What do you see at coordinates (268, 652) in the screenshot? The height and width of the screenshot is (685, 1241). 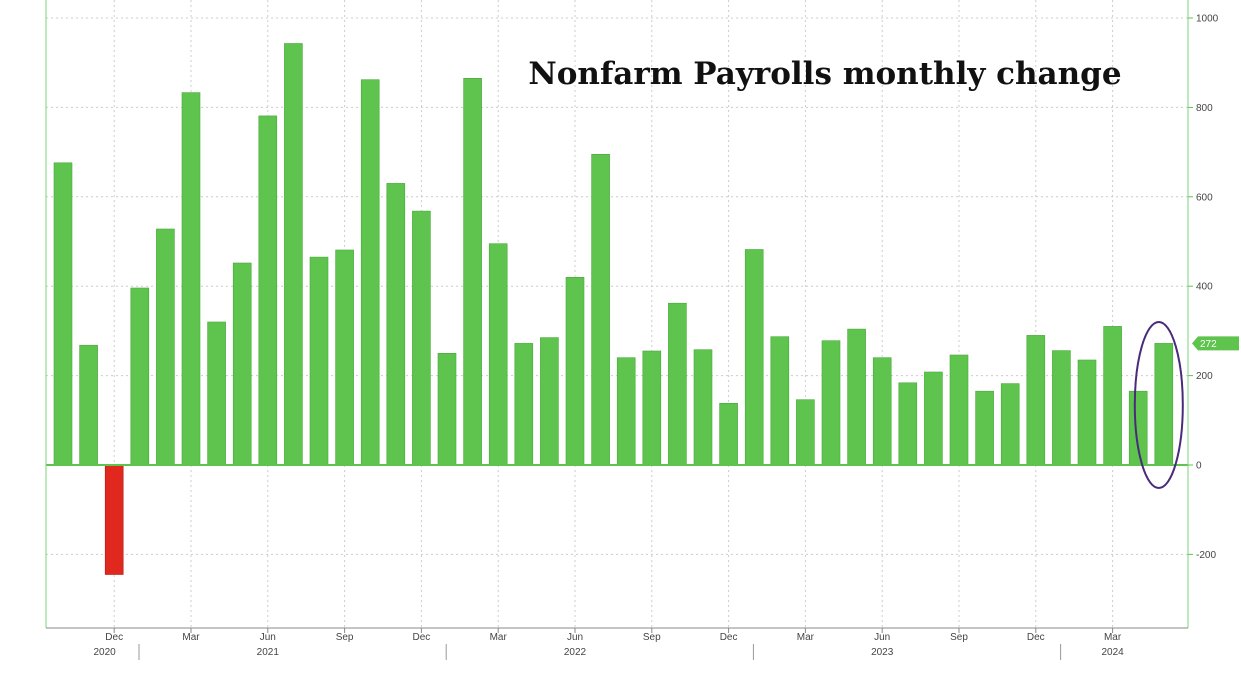 I see `year-label: 2021` at bounding box center [268, 652].